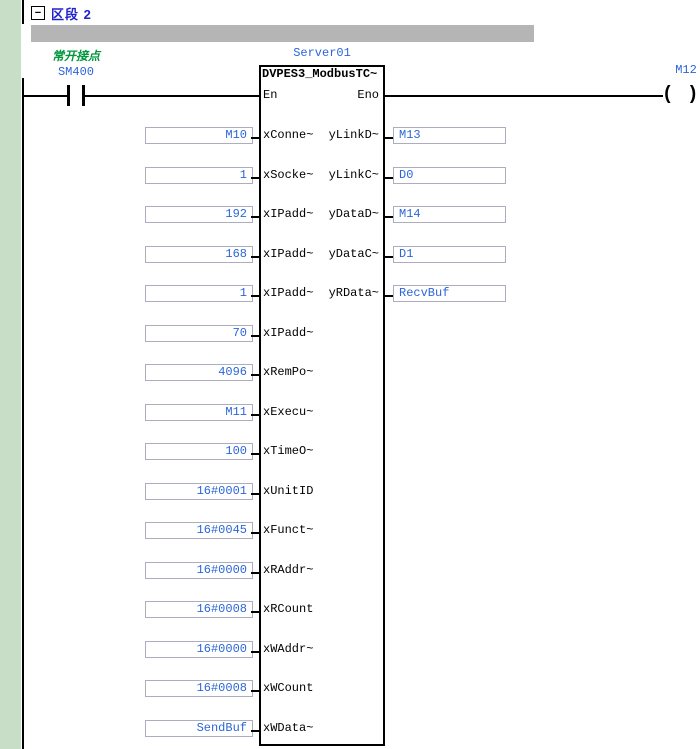 The image size is (700, 749). Describe the element at coordinates (23, 12) in the screenshot. I see `power-rail-segment-top` at that location.